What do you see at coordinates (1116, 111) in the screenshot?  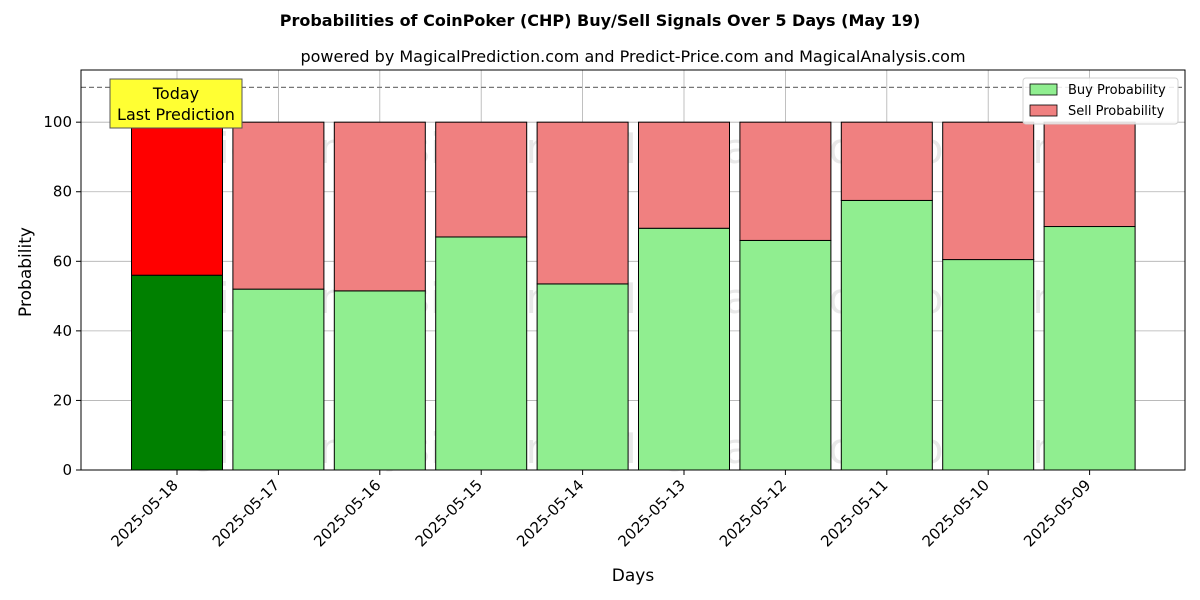 I see `legend-label: Sell Probability` at bounding box center [1116, 111].